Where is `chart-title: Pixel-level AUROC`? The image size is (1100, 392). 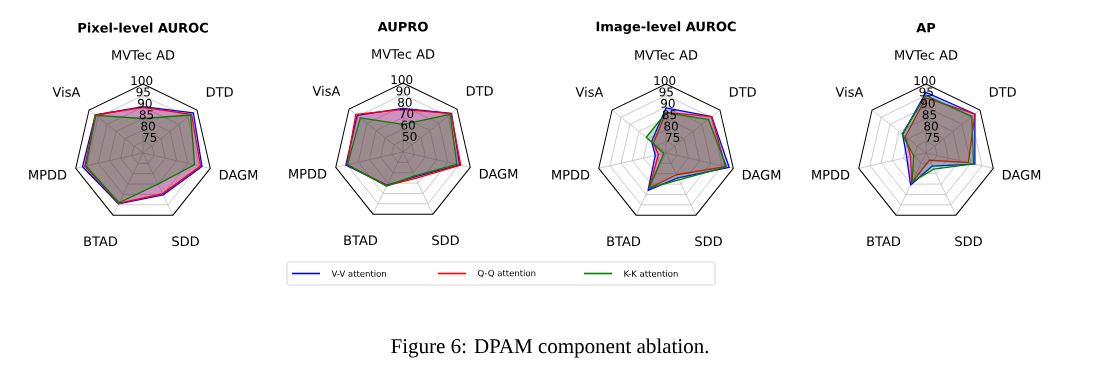
chart-title: Pixel-level AUROC is located at coordinates (143, 27).